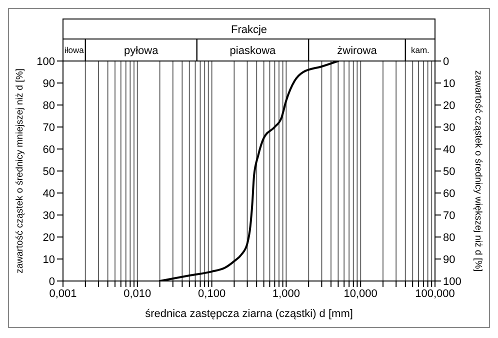 The height and width of the screenshot is (338, 498). What do you see at coordinates (74, 50) in the screenshot?
I see `band-label: iłowa` at bounding box center [74, 50].